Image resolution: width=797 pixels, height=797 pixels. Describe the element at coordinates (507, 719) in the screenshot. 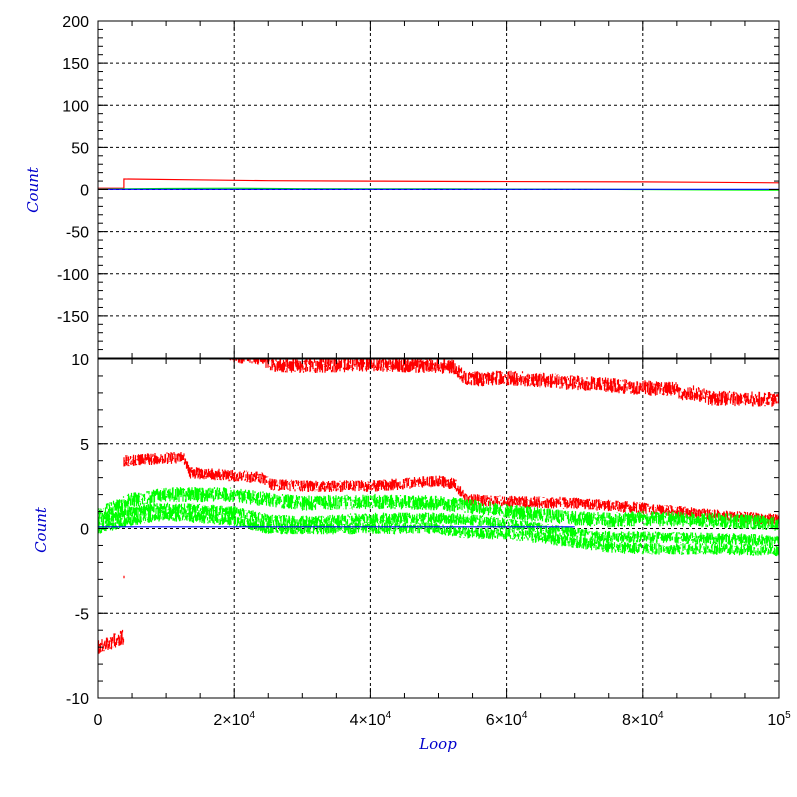

I see `x-tick-label: 6×10⁴` at that location.